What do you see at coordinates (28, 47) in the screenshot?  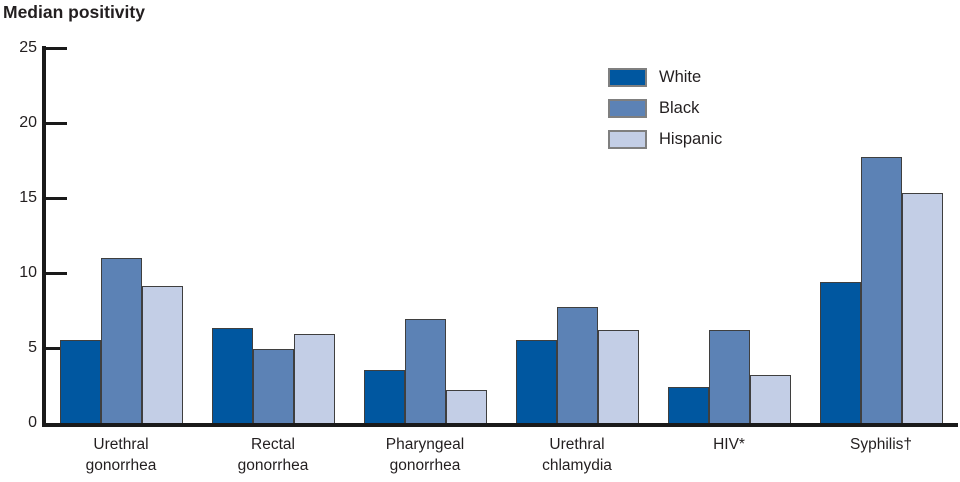 I see `y-tick-label: 25` at bounding box center [28, 47].